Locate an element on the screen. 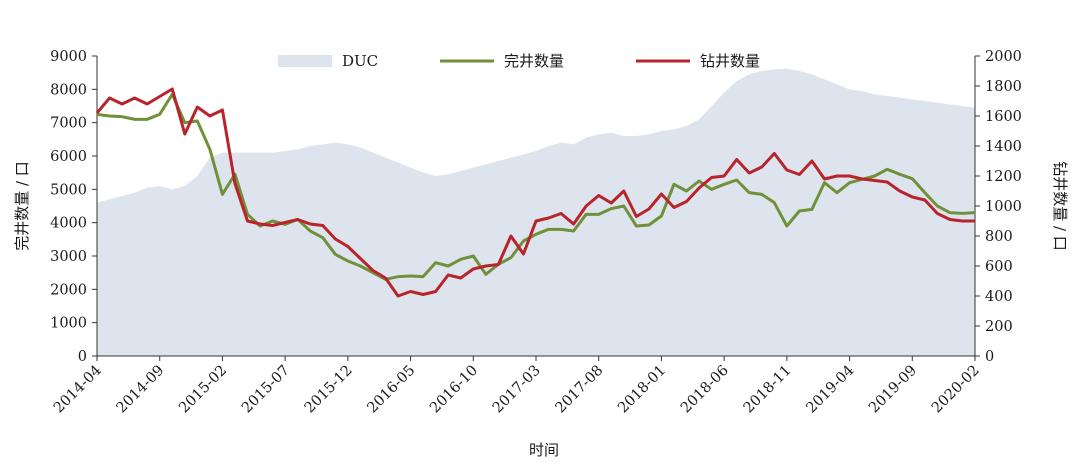  x-tick-label: 2020-02 is located at coordinates (956, 390).